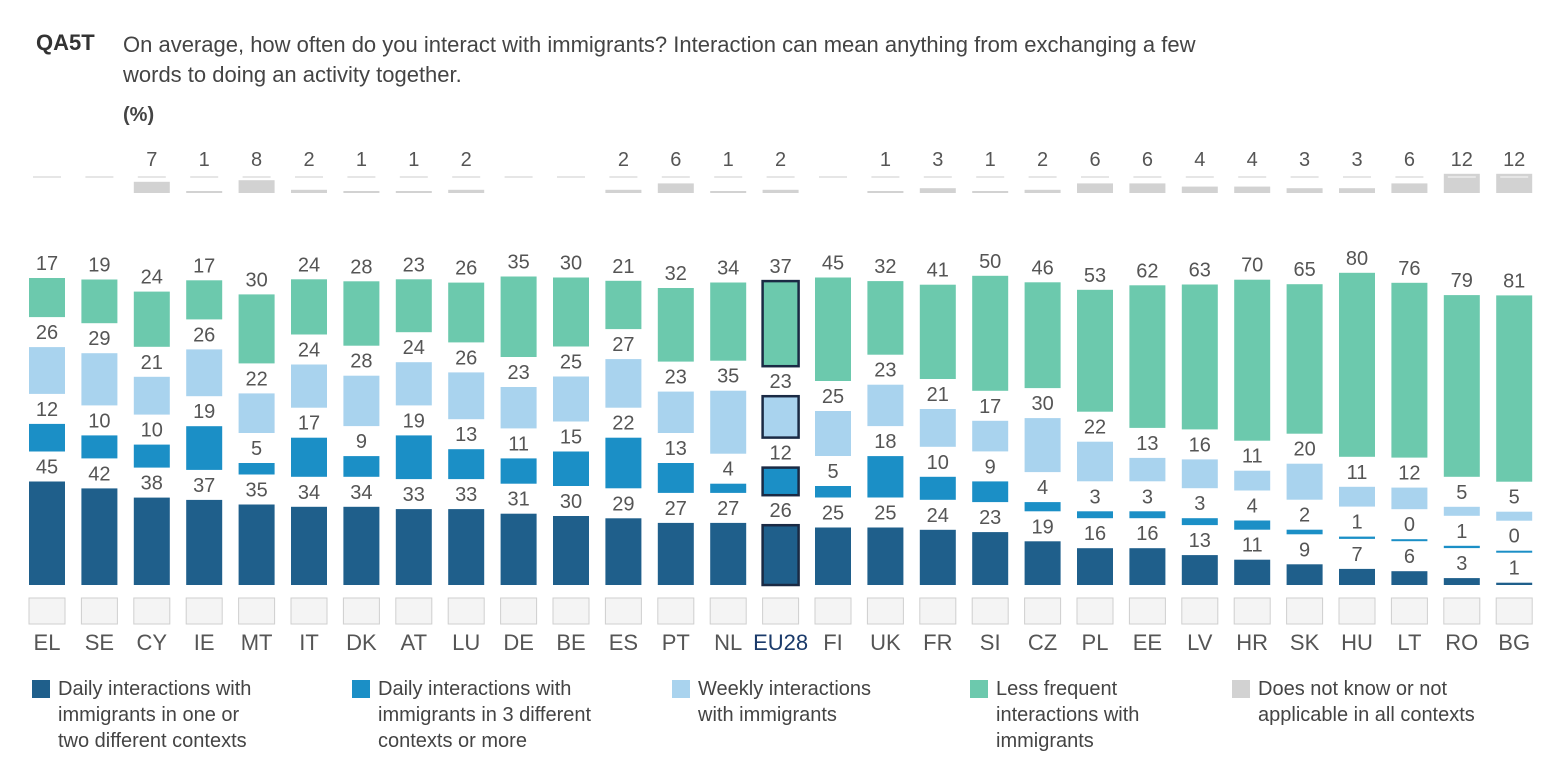 This screenshot has width=1557, height=759. Describe the element at coordinates (833, 642) in the screenshot. I see `category-label-FI: FI` at that location.